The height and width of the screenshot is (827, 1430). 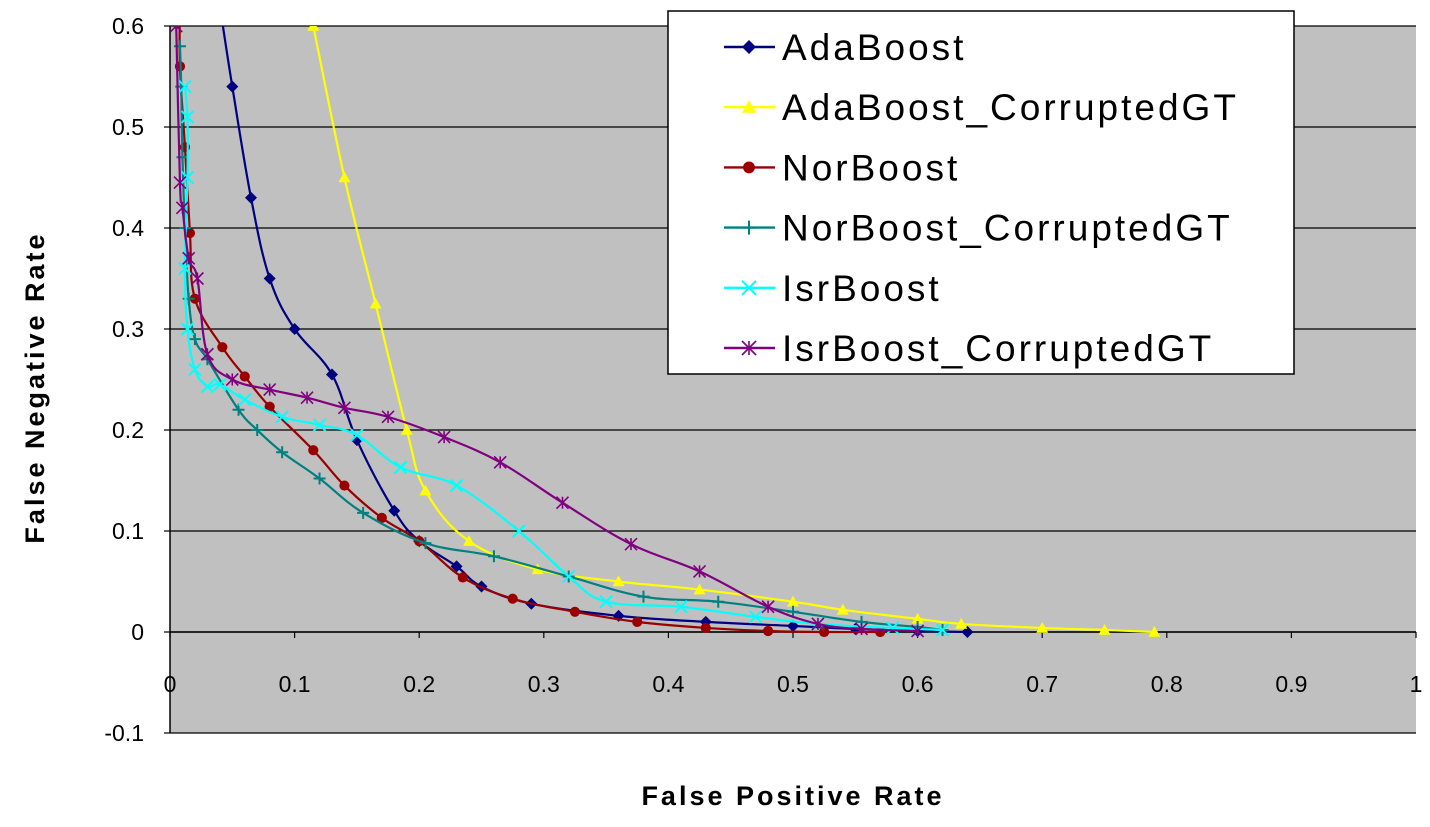 What do you see at coordinates (792, 796) in the screenshot?
I see `x-axis-title: False Positive Rate` at bounding box center [792, 796].